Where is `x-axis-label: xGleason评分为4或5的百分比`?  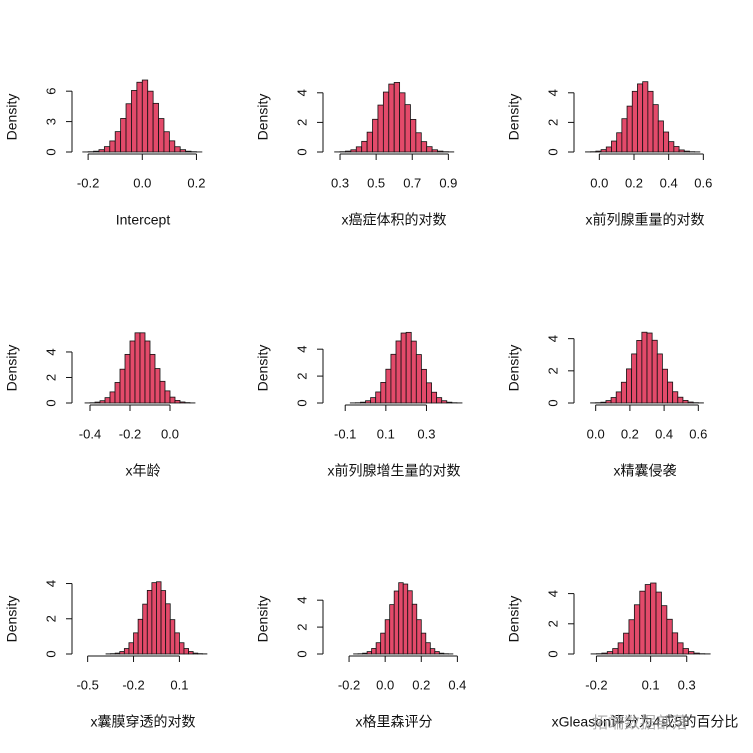
x-axis-label: xGleason评分为4或5的百分比 is located at coordinates (645, 722).